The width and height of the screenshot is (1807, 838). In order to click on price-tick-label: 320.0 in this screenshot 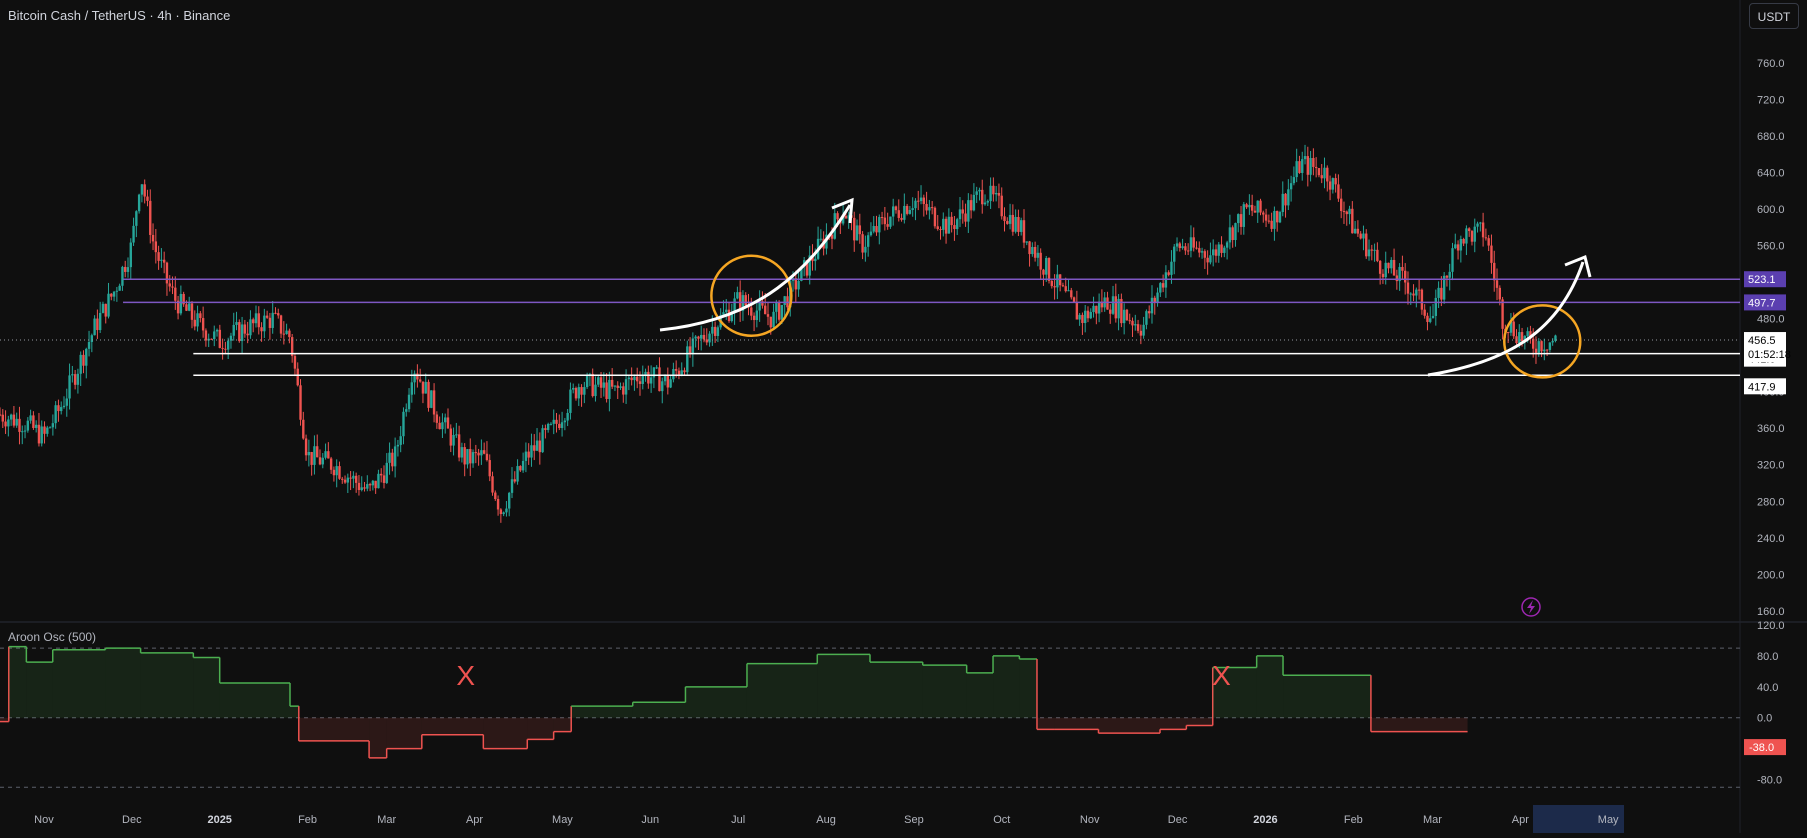, I will do `click(1771, 466)`.